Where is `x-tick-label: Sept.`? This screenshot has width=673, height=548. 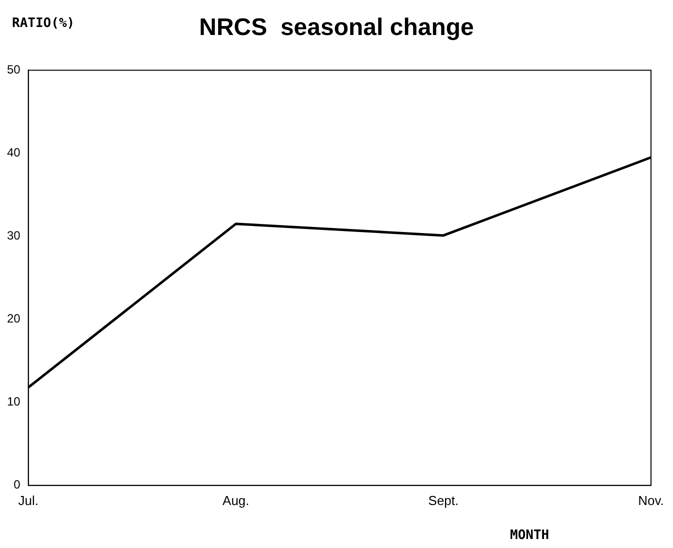 x-tick-label: Sept. is located at coordinates (443, 500).